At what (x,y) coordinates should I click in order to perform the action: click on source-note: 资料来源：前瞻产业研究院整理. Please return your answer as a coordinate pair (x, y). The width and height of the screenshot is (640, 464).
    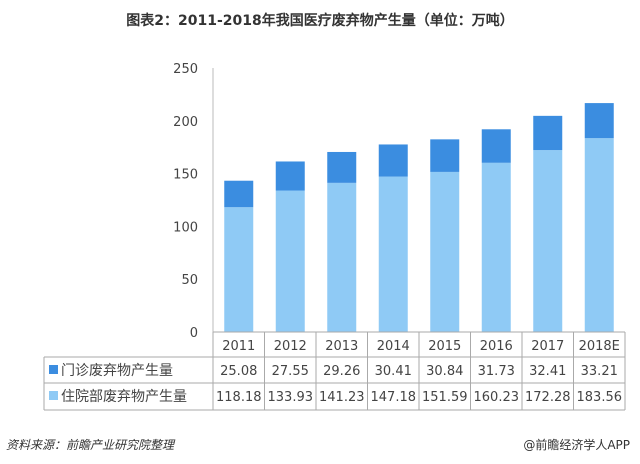
    Looking at the image, I should click on (90, 445).